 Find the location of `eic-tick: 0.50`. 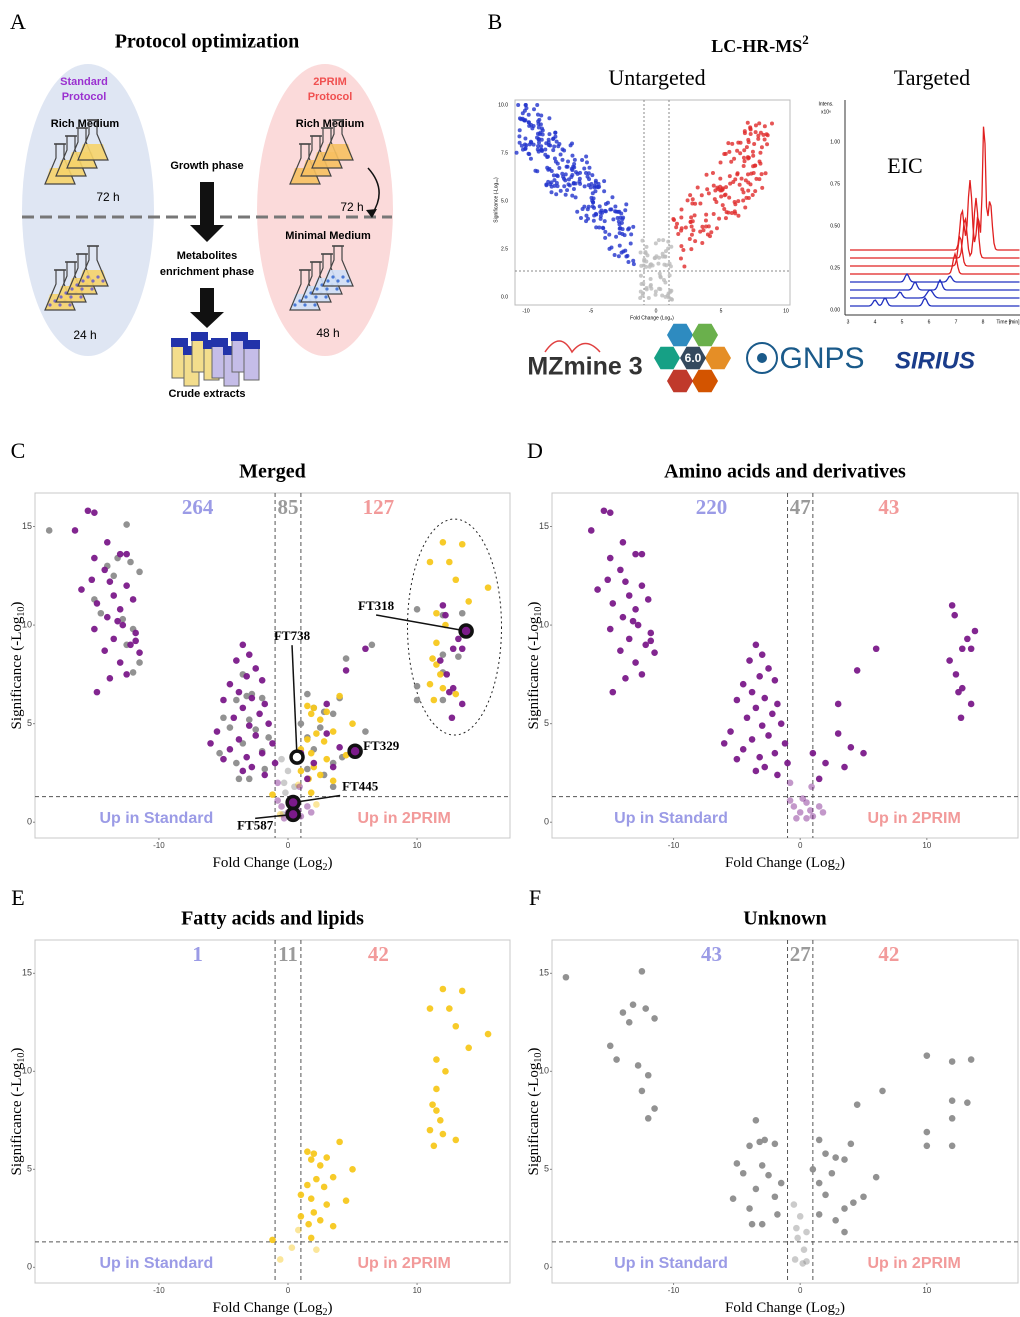

eic-tick: 0.50 is located at coordinates (835, 226).